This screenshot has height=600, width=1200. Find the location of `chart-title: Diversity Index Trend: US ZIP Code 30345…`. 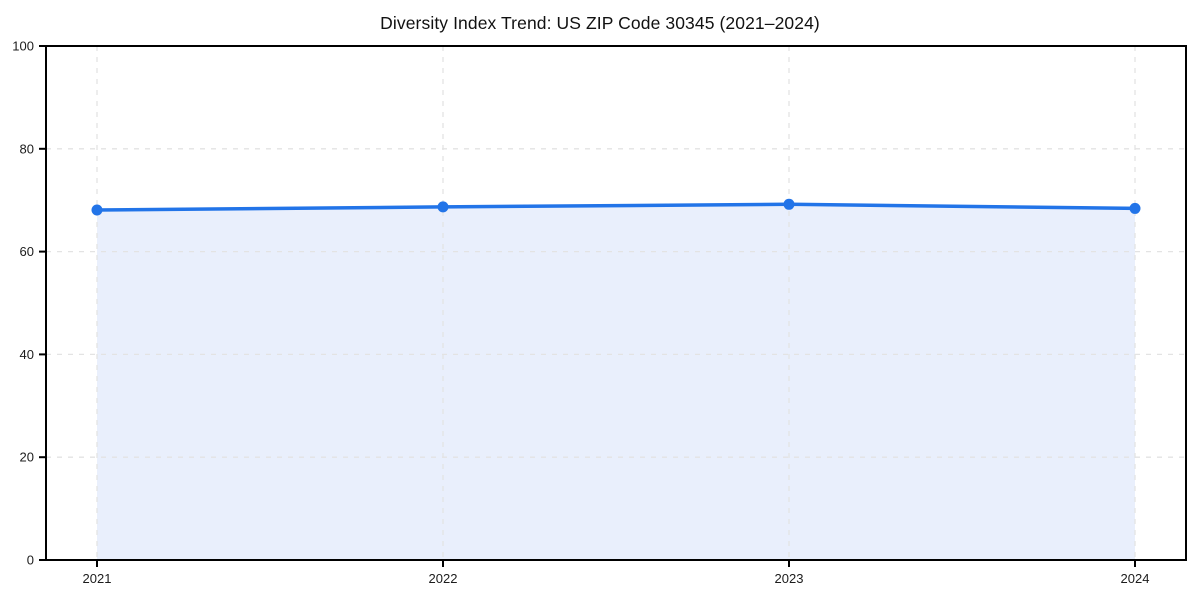

chart-title: Diversity Index Trend: US ZIP Code 30345… is located at coordinates (600, 23).